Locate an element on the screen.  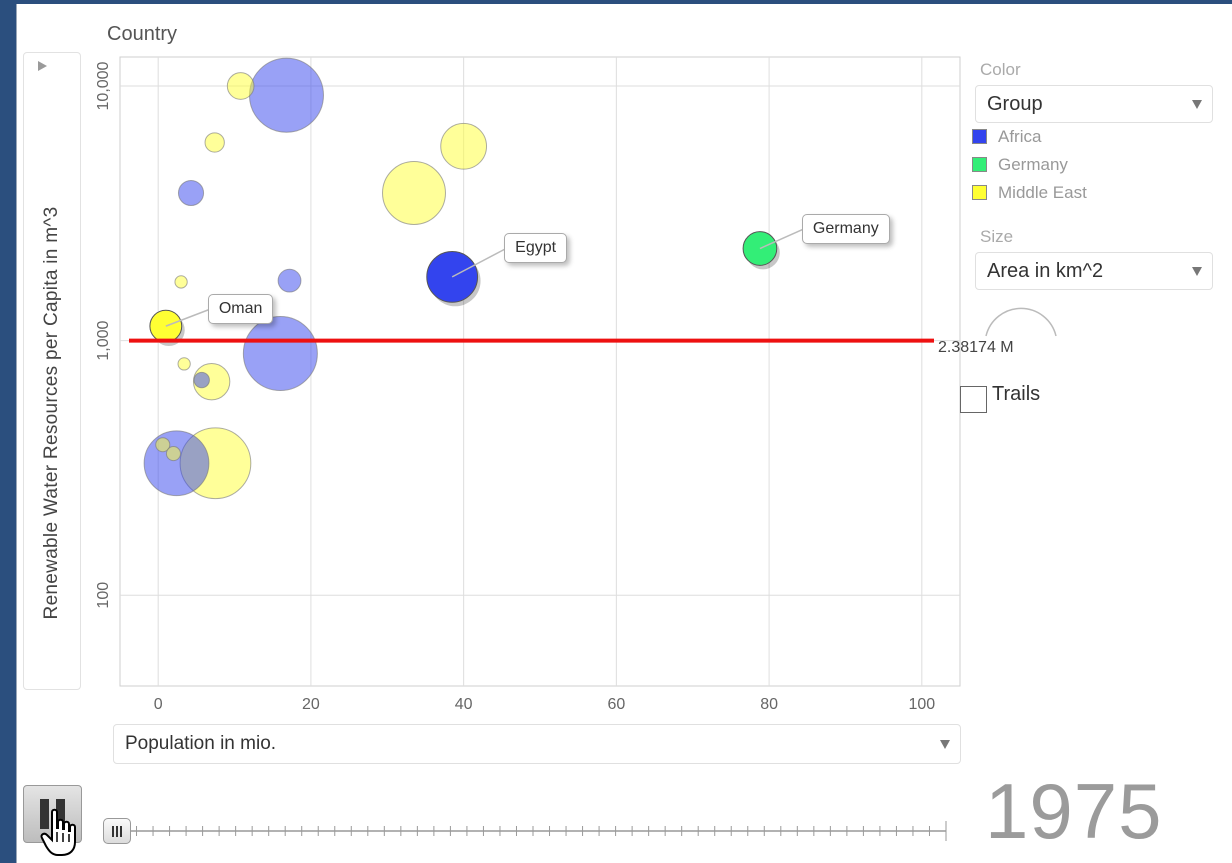
x-tick-label: 0 is located at coordinates (158, 704).